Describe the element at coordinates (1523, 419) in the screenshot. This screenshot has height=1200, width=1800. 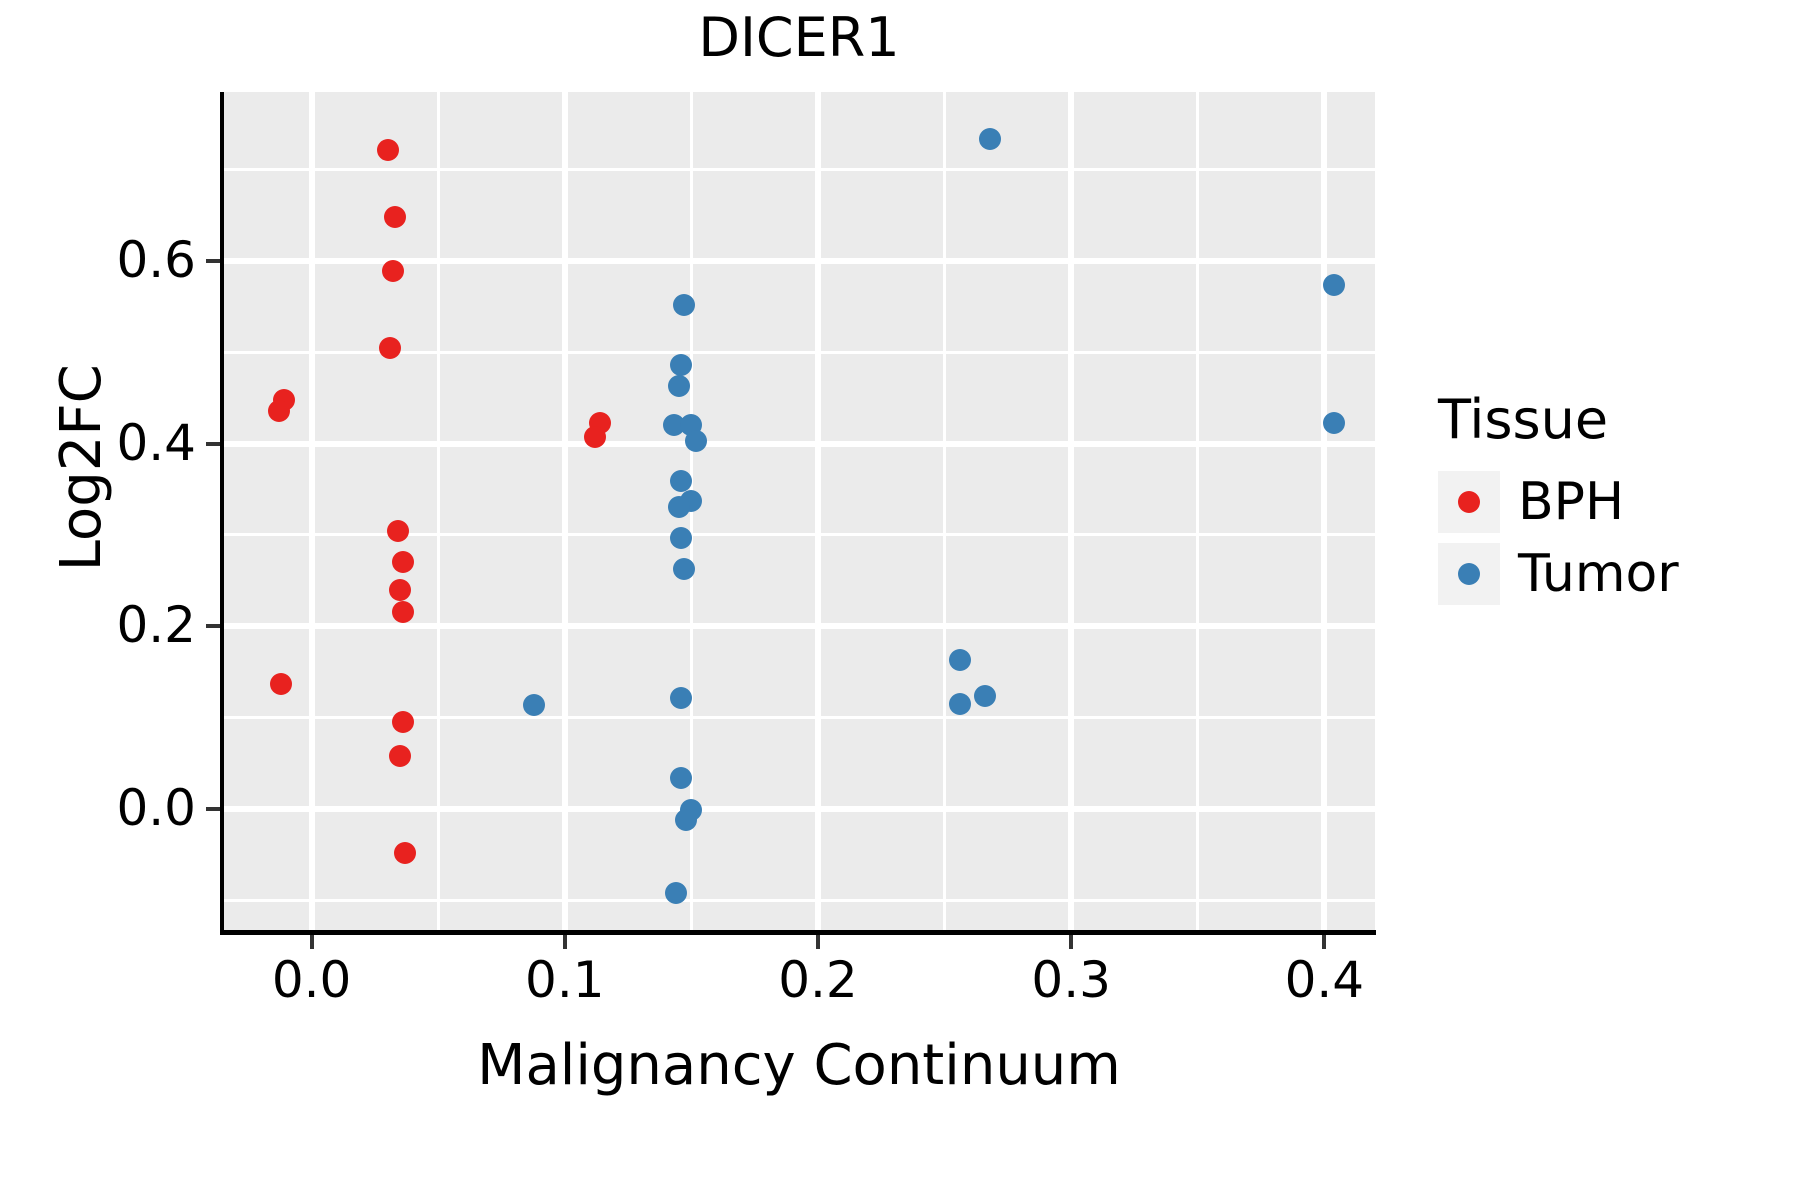
I see `legend-title: Tissue` at that location.